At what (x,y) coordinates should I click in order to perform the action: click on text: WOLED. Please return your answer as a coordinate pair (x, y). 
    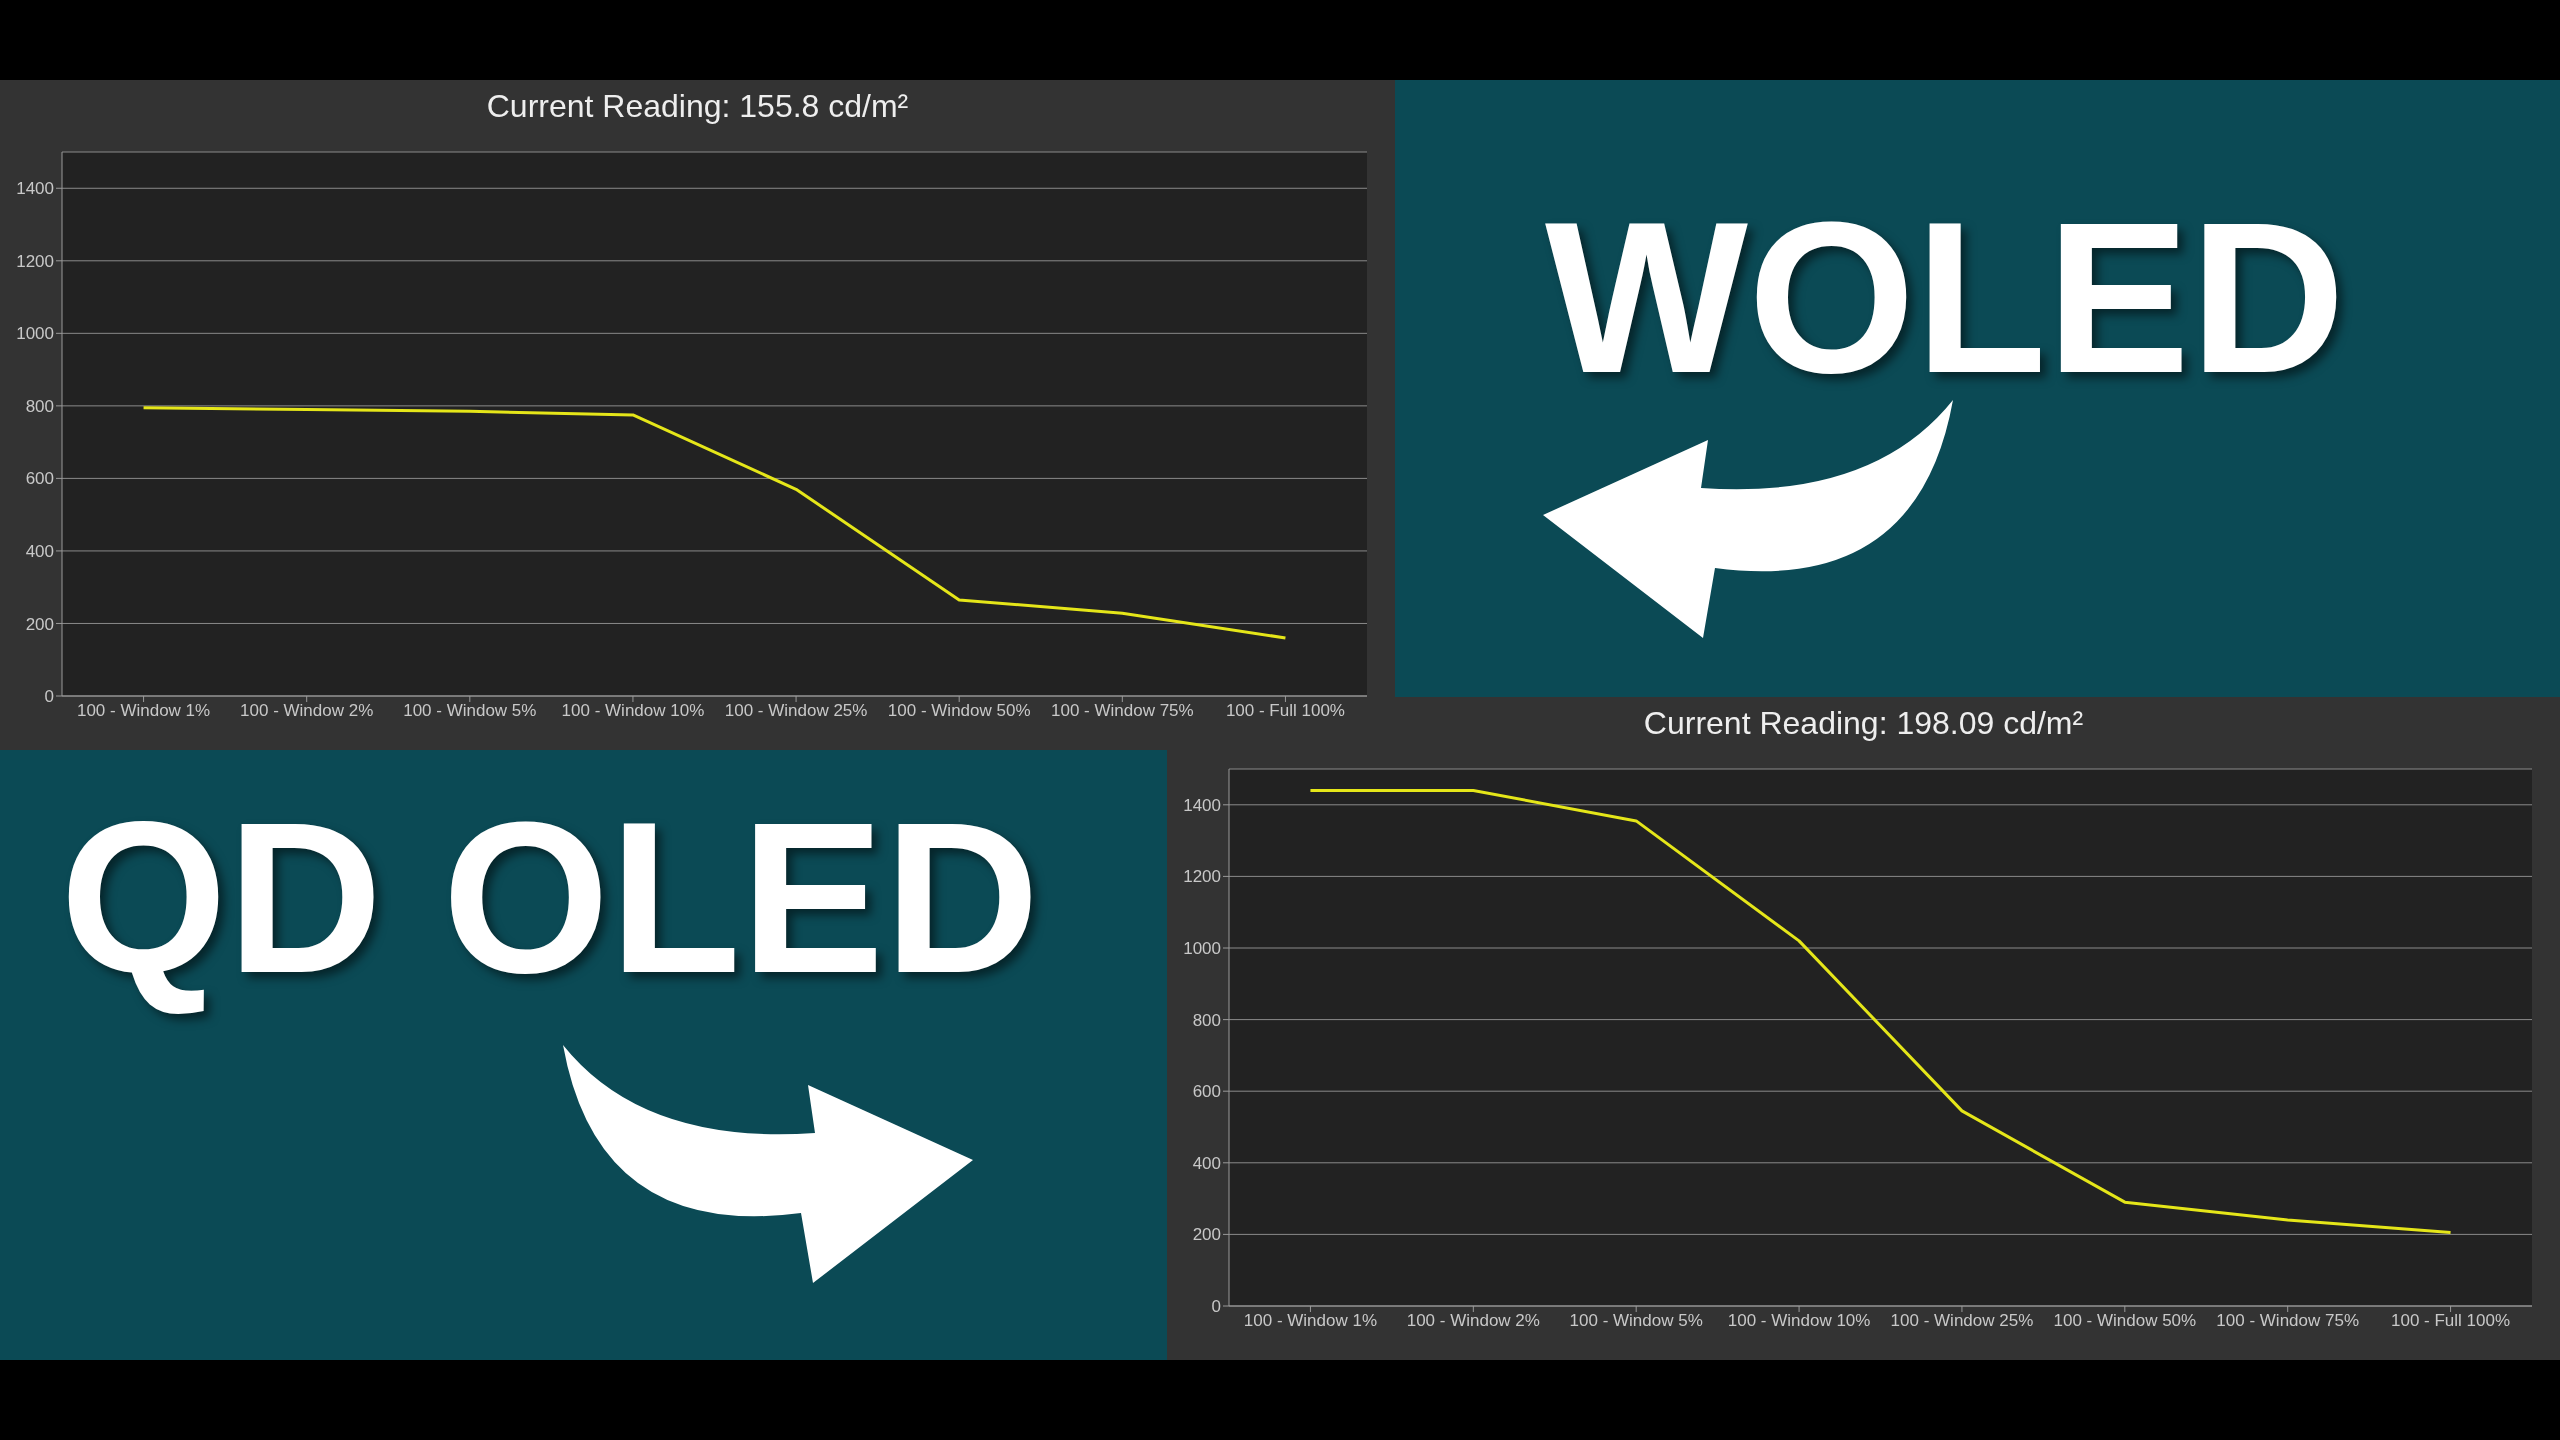
    Looking at the image, I should click on (1945, 297).